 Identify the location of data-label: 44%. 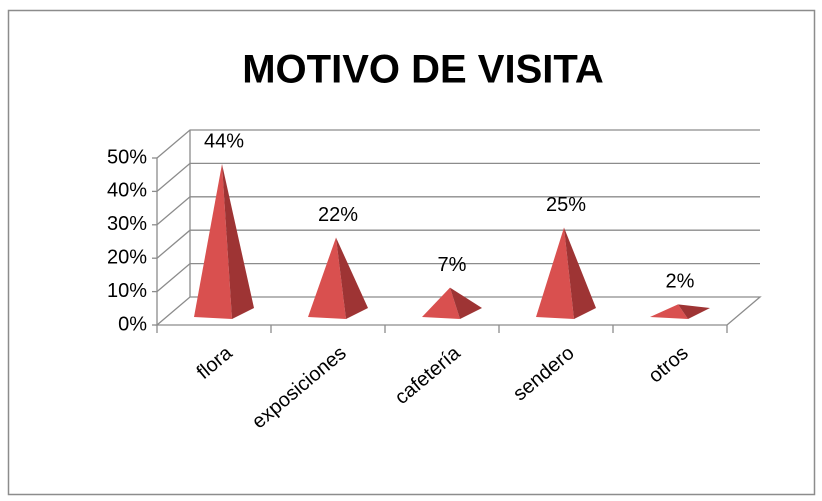
(224, 141).